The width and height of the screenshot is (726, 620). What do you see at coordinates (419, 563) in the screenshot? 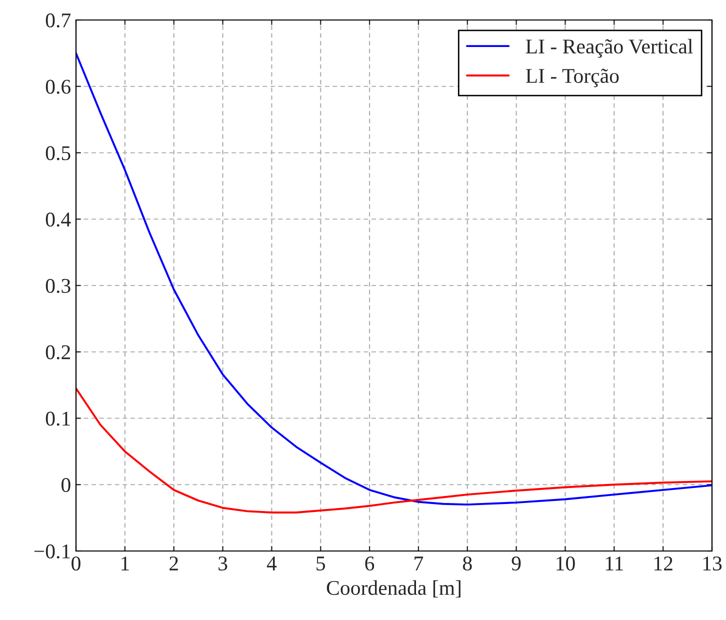
I see `x-tick-label: 7` at bounding box center [419, 563].